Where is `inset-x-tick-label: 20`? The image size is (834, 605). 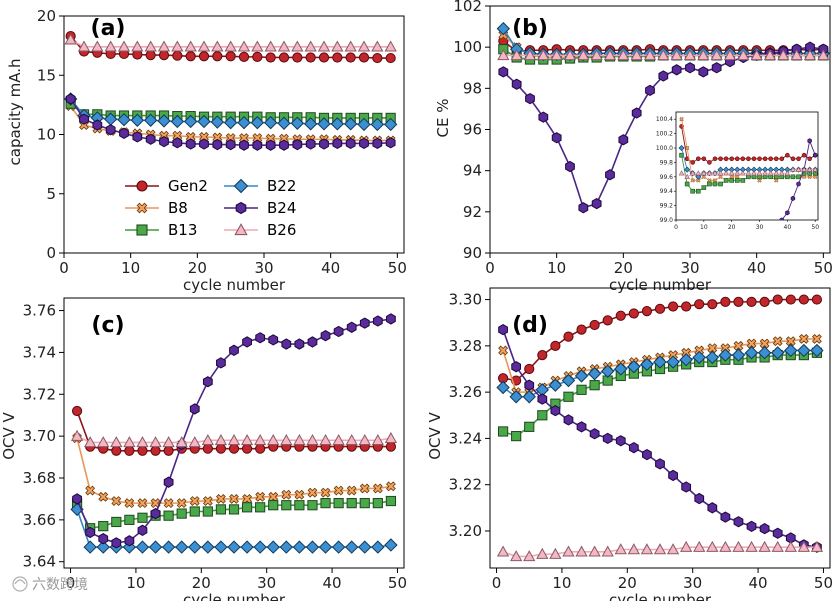
inset-x-tick-label: 20 is located at coordinates (732, 227).